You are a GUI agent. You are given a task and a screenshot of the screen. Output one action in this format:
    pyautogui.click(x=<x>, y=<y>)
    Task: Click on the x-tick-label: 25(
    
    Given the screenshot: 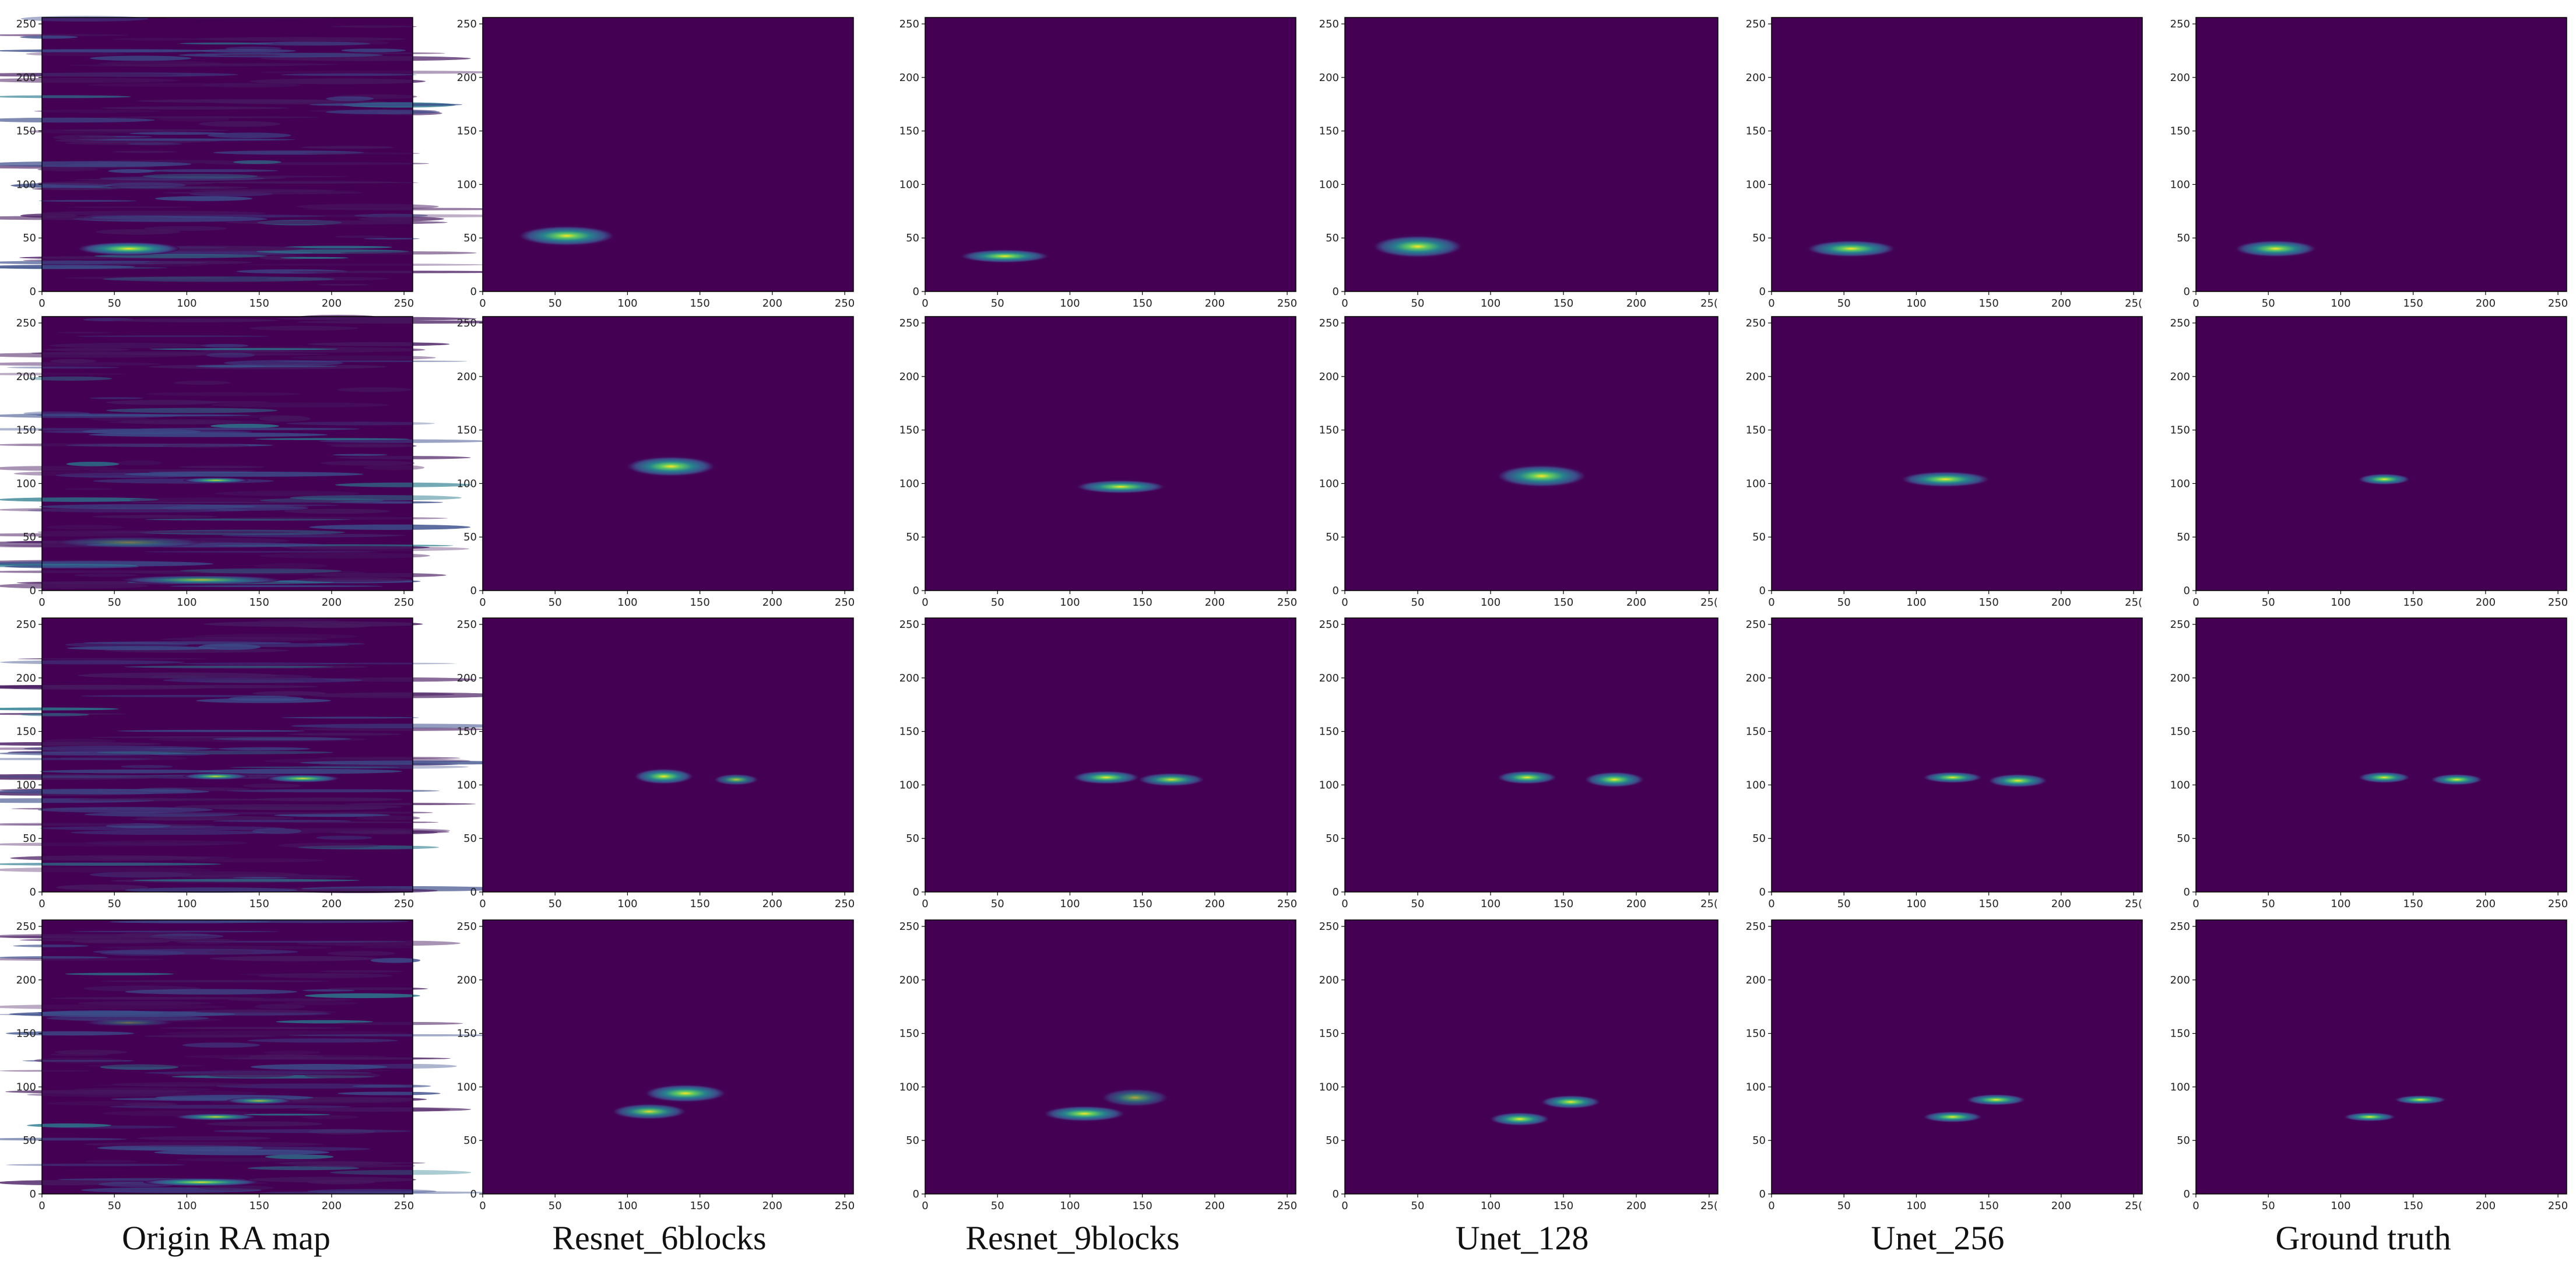 What is the action you would take?
    pyautogui.click(x=2133, y=304)
    